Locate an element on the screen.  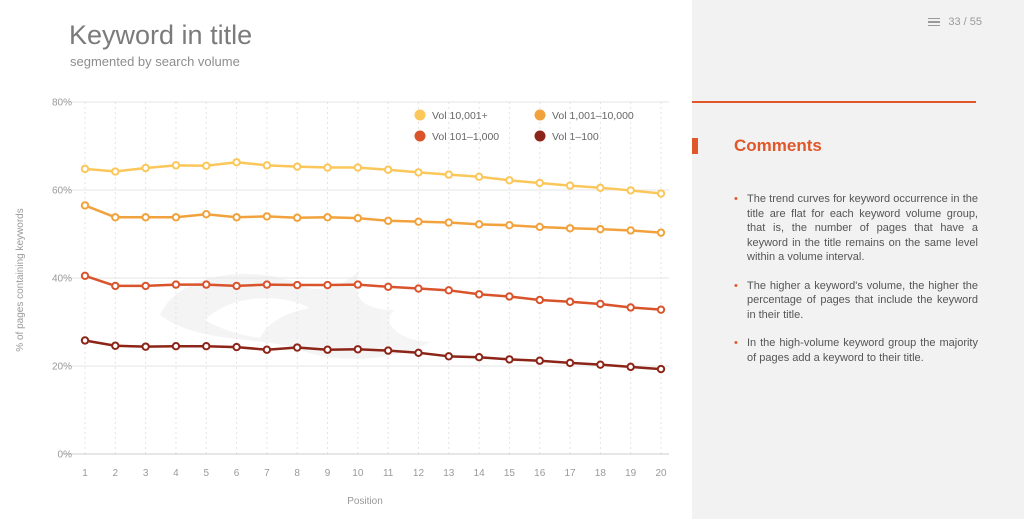
comments-divider is located at coordinates (834, 102).